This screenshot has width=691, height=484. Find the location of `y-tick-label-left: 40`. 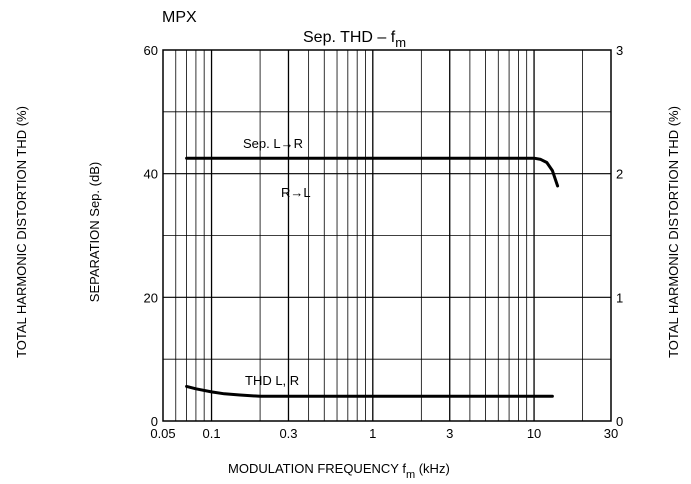

y-tick-label-left: 40 is located at coordinates (151, 174).